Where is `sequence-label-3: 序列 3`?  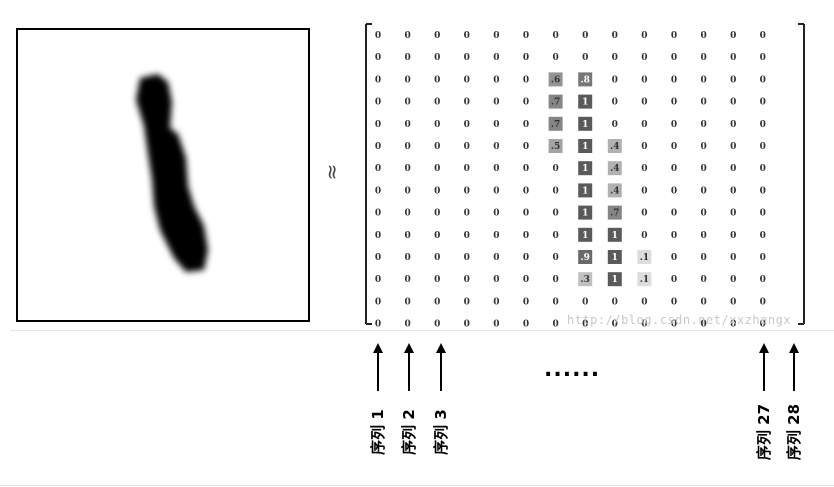
sequence-label-3: 序列 3 is located at coordinates (441, 432).